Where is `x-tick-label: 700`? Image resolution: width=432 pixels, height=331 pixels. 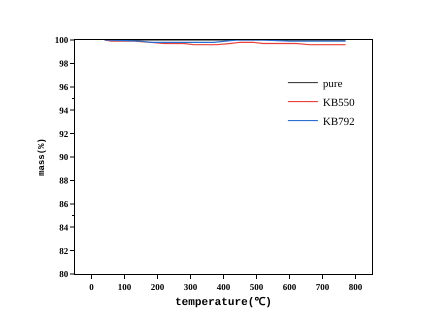
x-tick-label: 700 is located at coordinates (323, 287).